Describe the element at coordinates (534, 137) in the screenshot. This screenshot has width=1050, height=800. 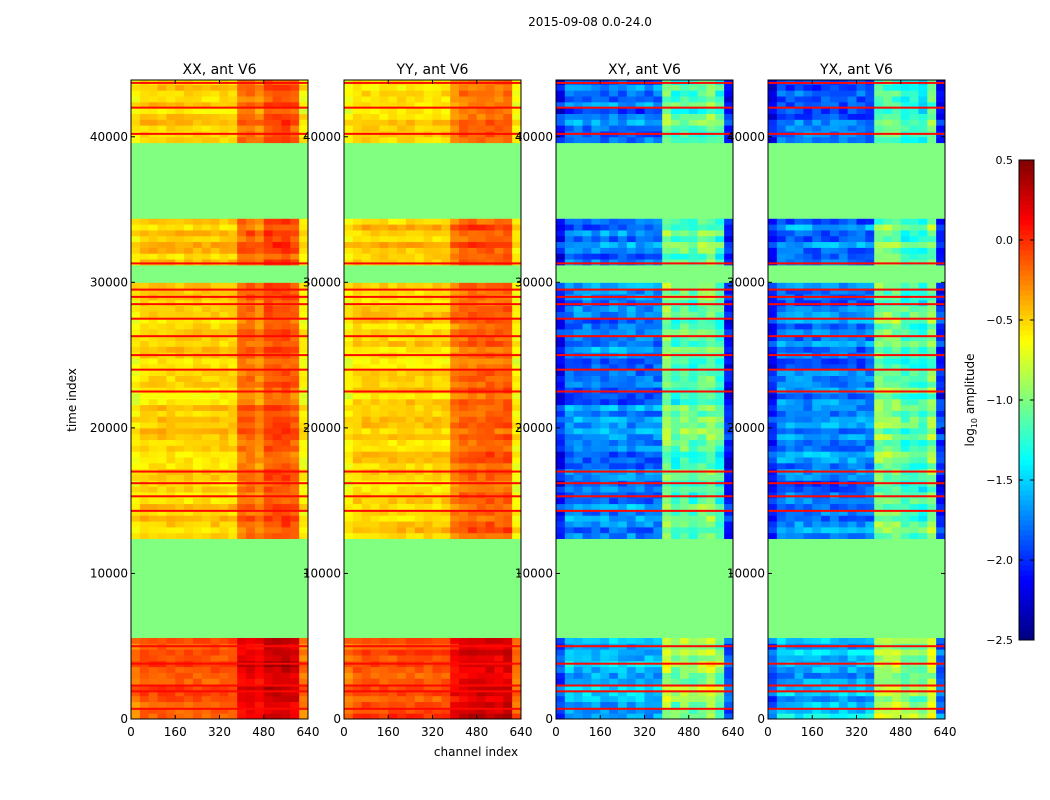
I see `y-tick-label: 40000` at that location.